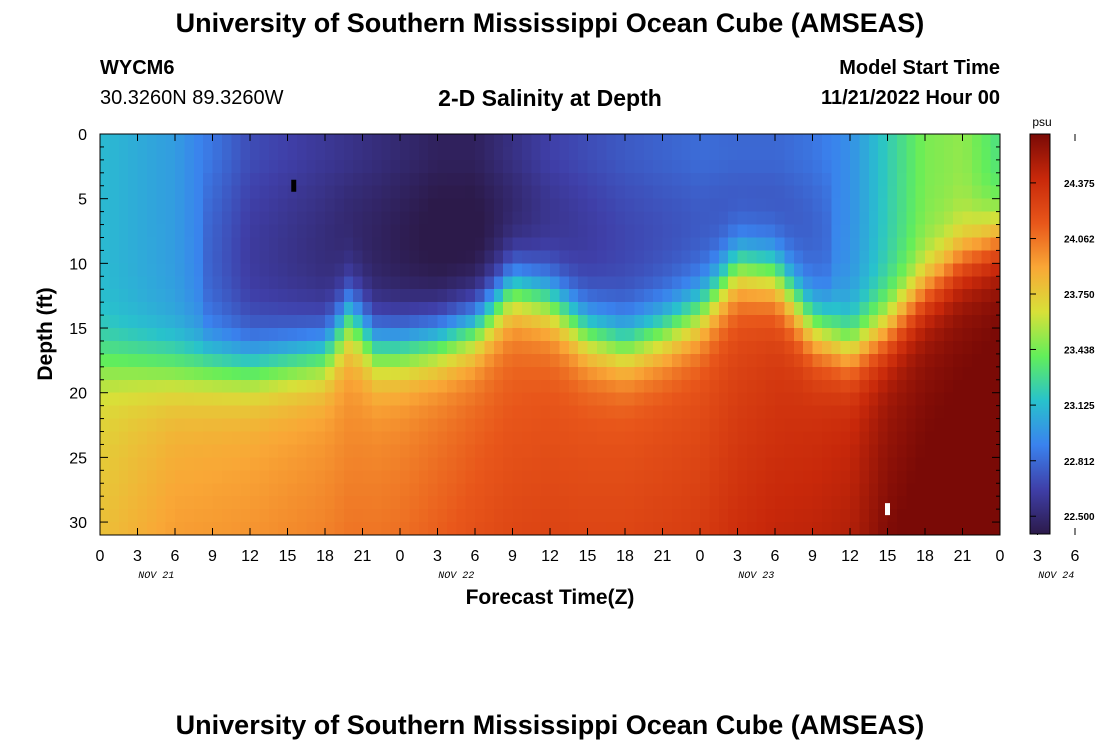  Describe the element at coordinates (78, 329) in the screenshot. I see `y-tick-label: 15` at that location.